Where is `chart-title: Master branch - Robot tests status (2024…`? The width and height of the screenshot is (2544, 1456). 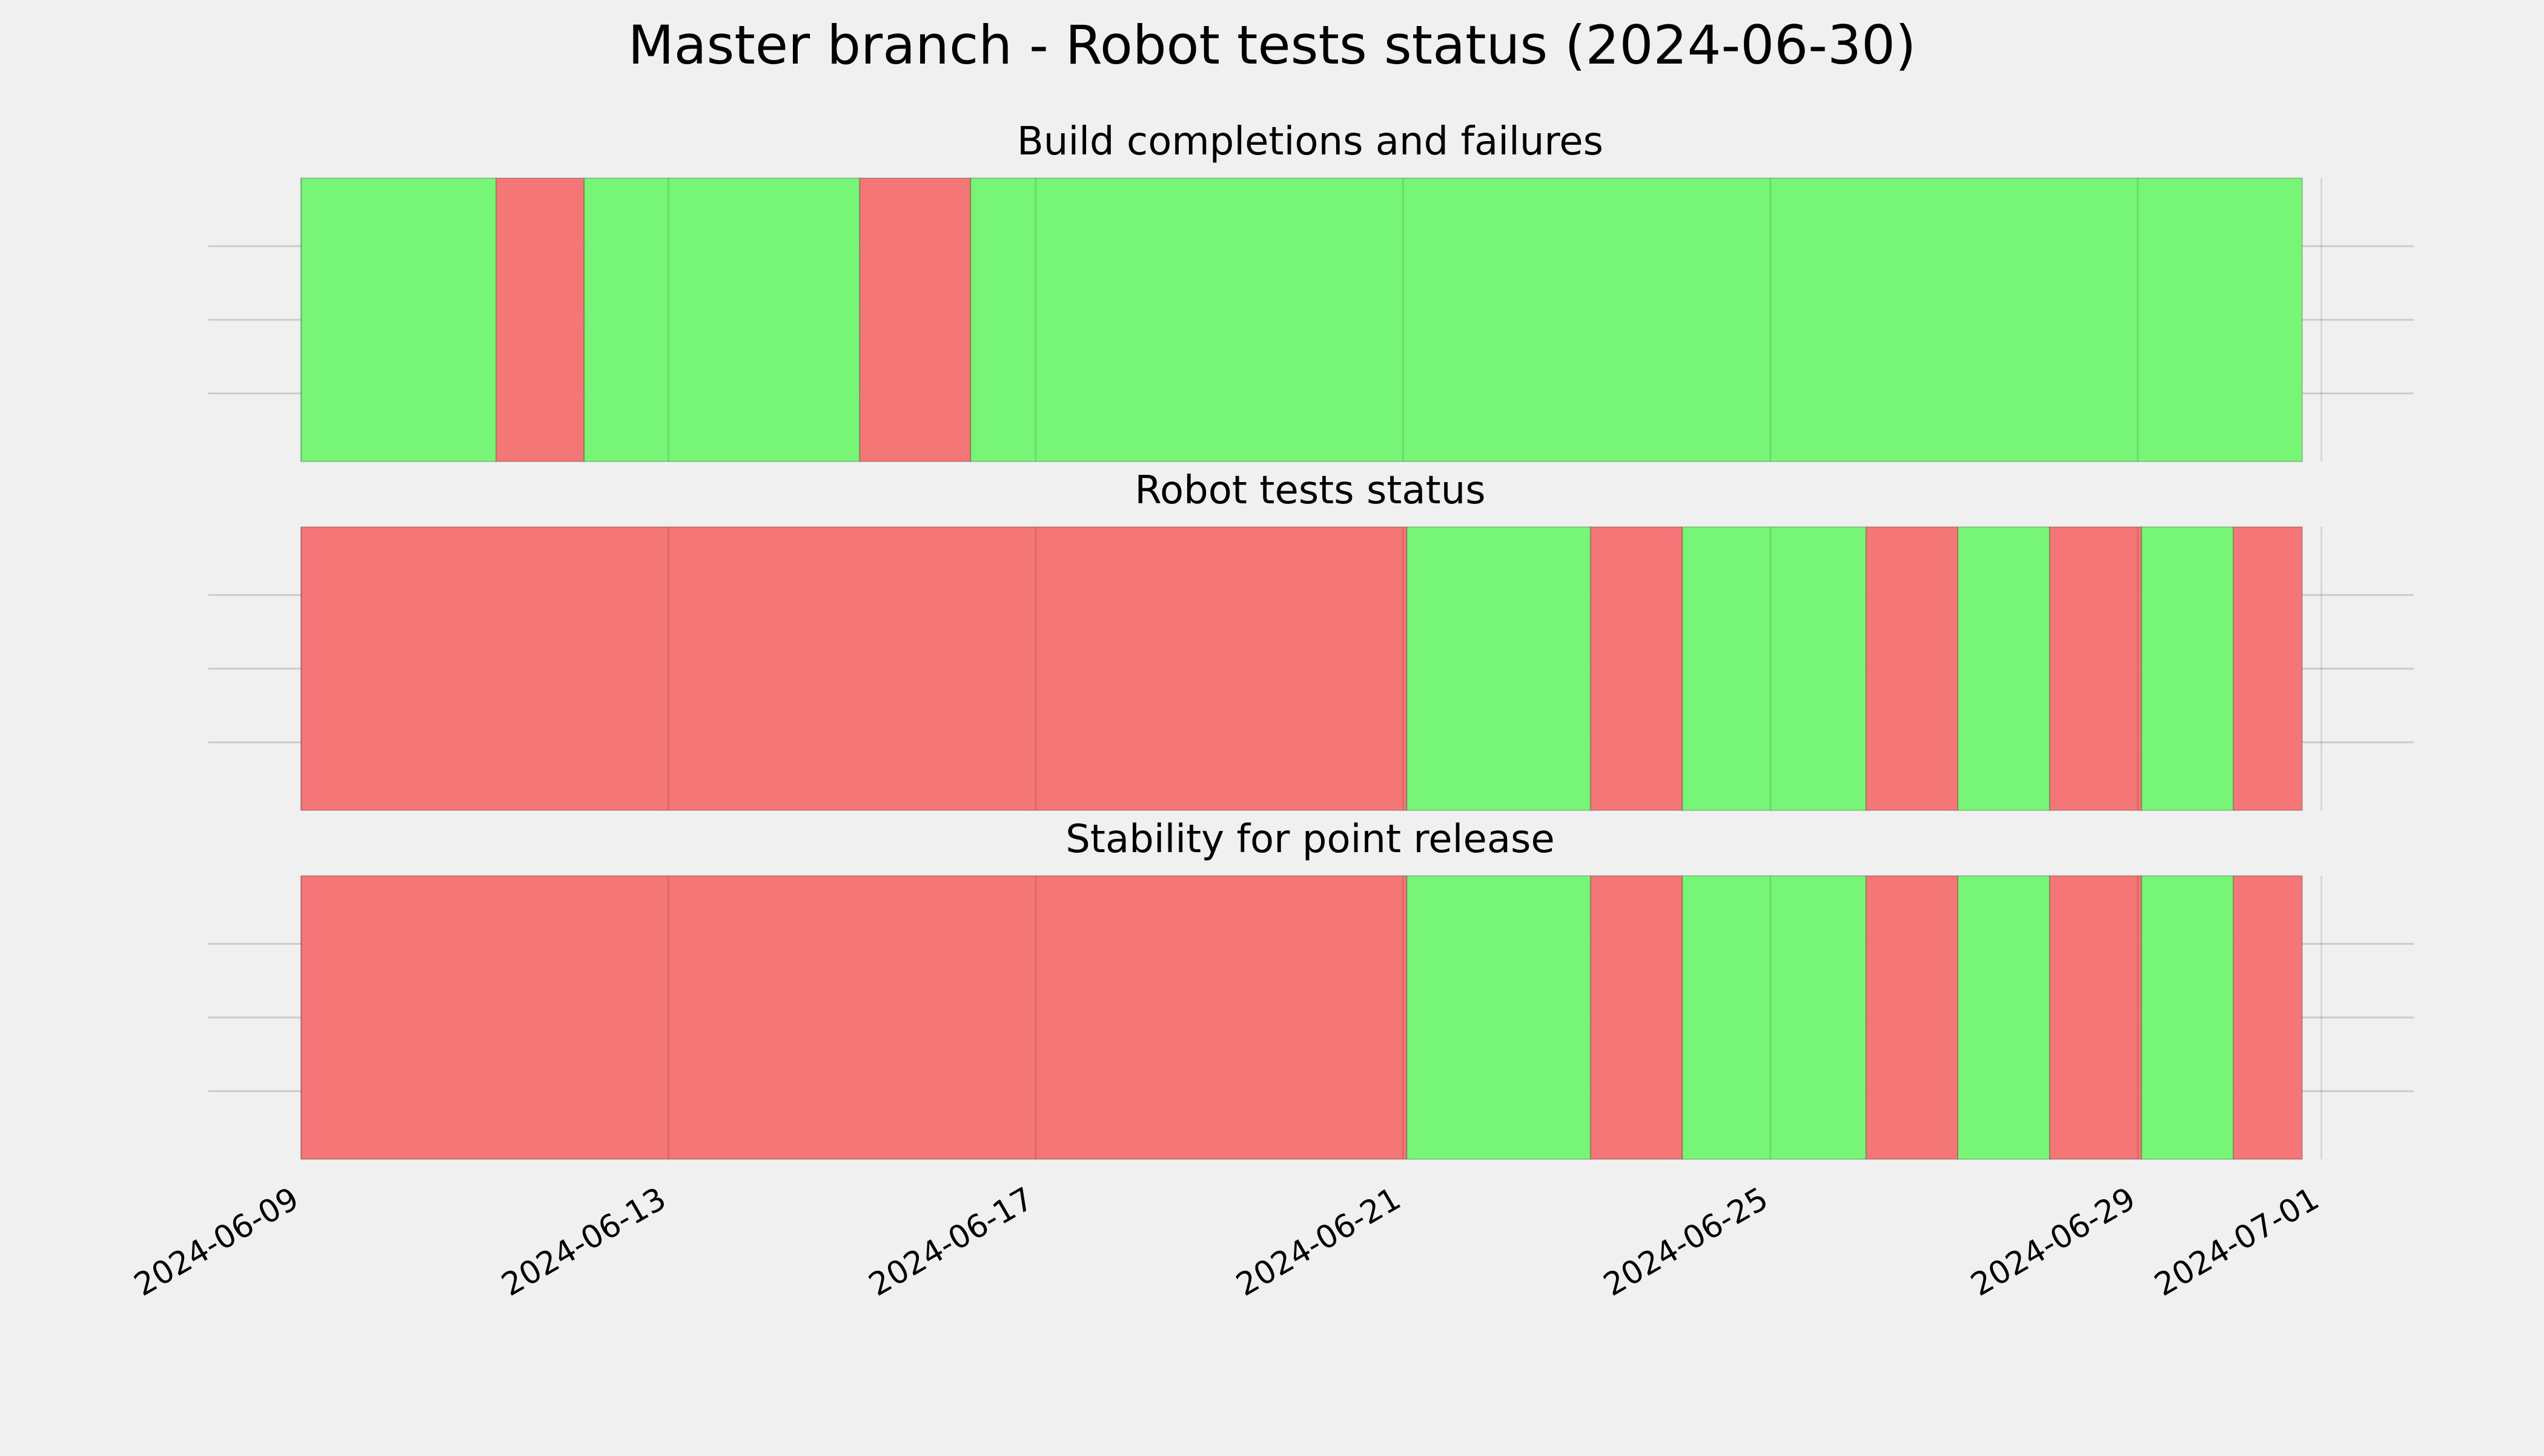 chart-title: Master branch - Robot tests status (2024… is located at coordinates (1272, 45).